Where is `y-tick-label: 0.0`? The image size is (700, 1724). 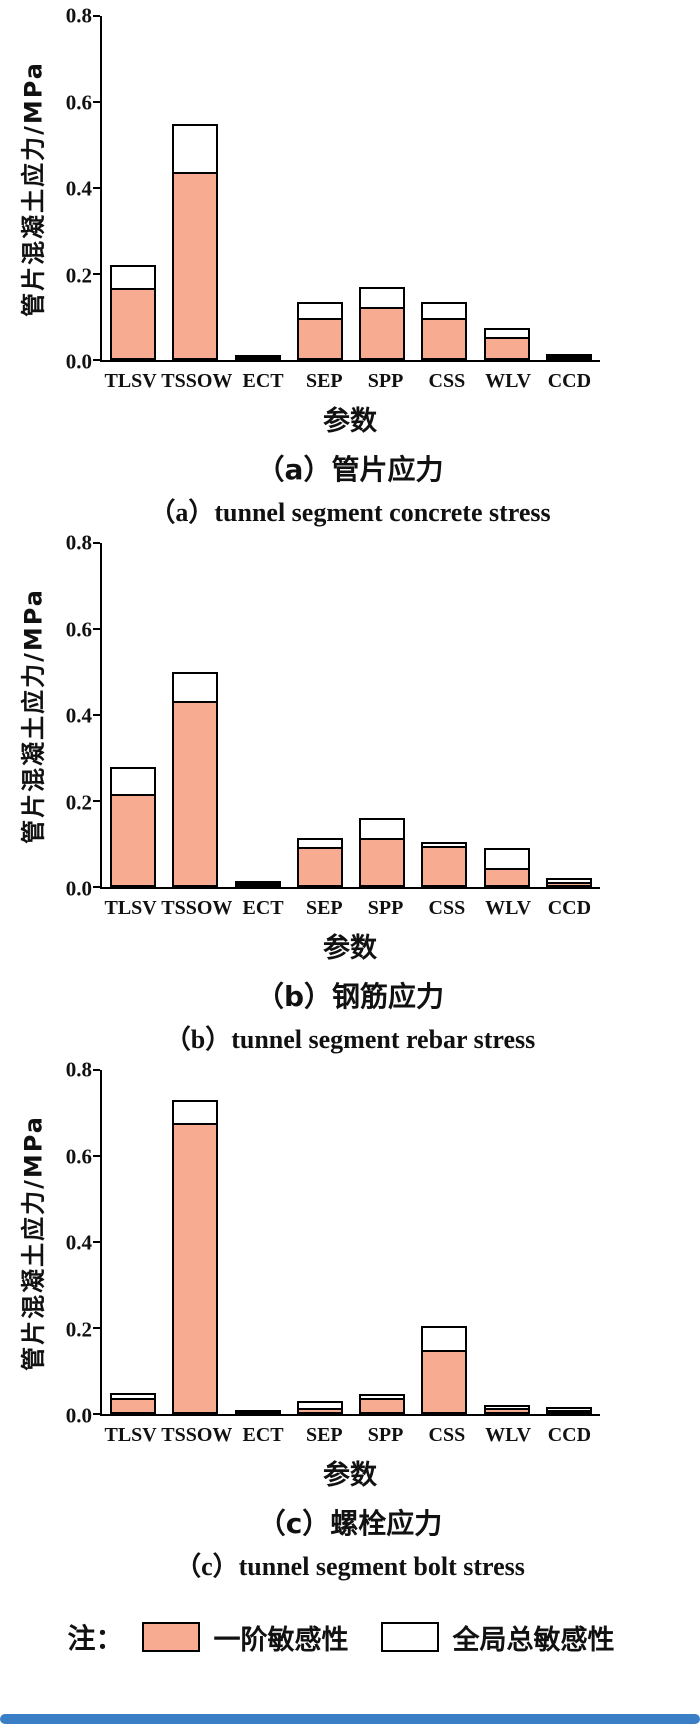 y-tick-label: 0.0 is located at coordinates (78, 1415).